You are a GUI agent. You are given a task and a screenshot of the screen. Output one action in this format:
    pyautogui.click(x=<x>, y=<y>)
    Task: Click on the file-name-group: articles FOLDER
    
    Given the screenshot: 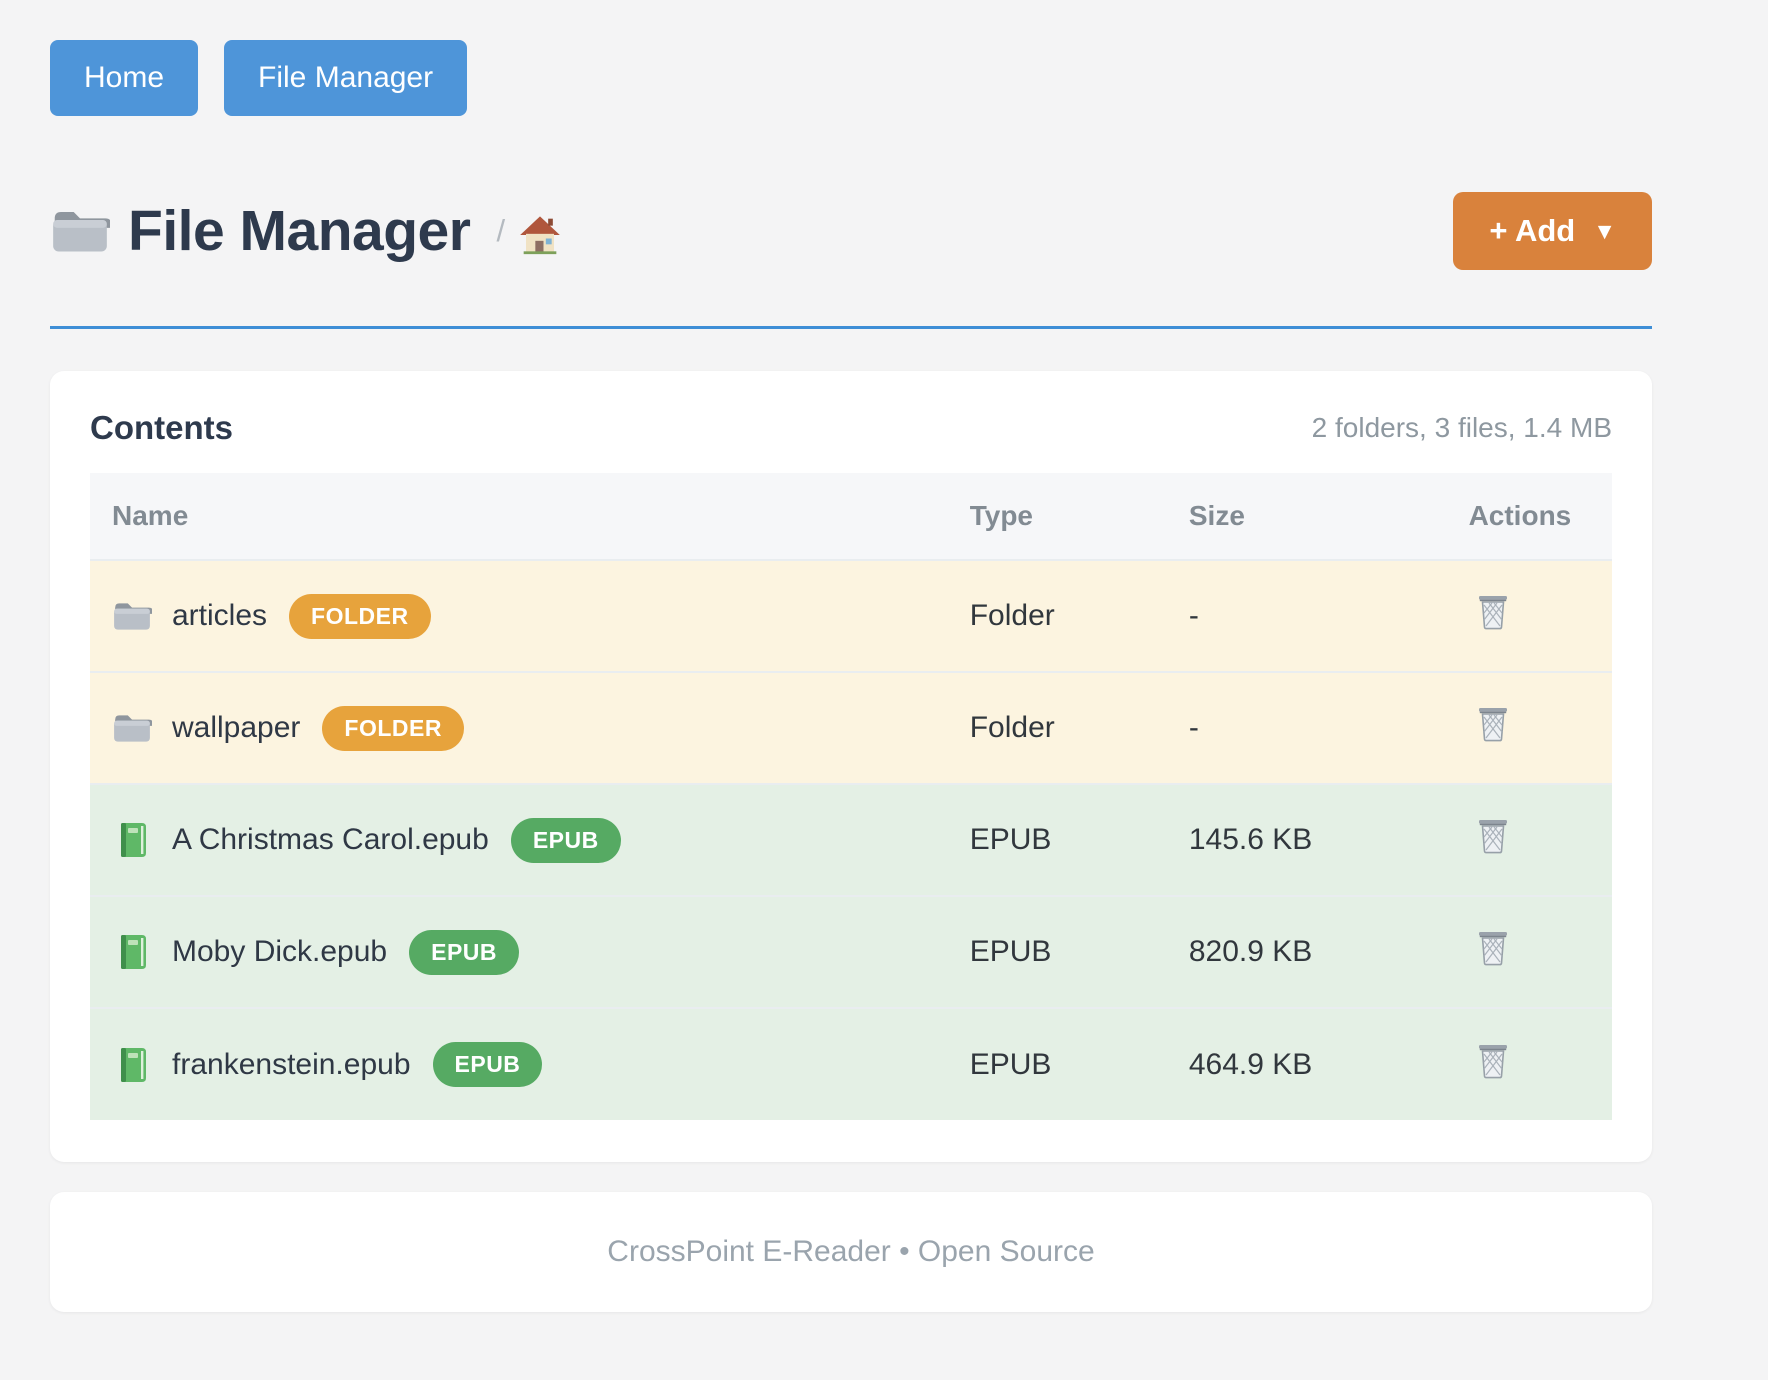 What is the action you would take?
    pyautogui.click(x=530, y=616)
    